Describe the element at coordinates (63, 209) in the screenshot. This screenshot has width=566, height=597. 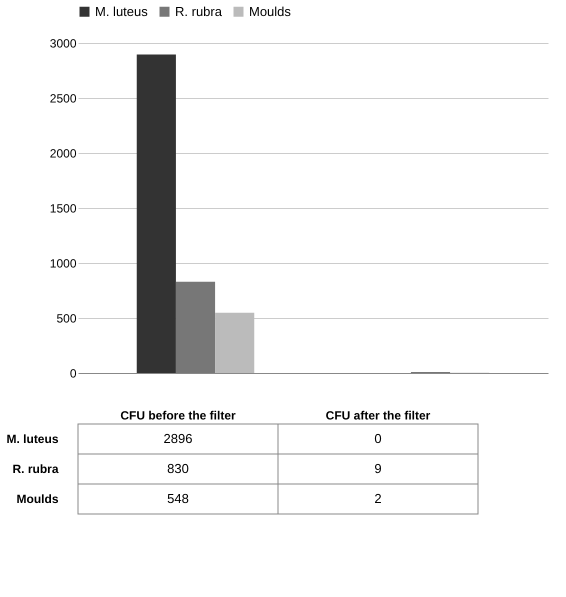
I see `y-tick-label: 1500` at that location.